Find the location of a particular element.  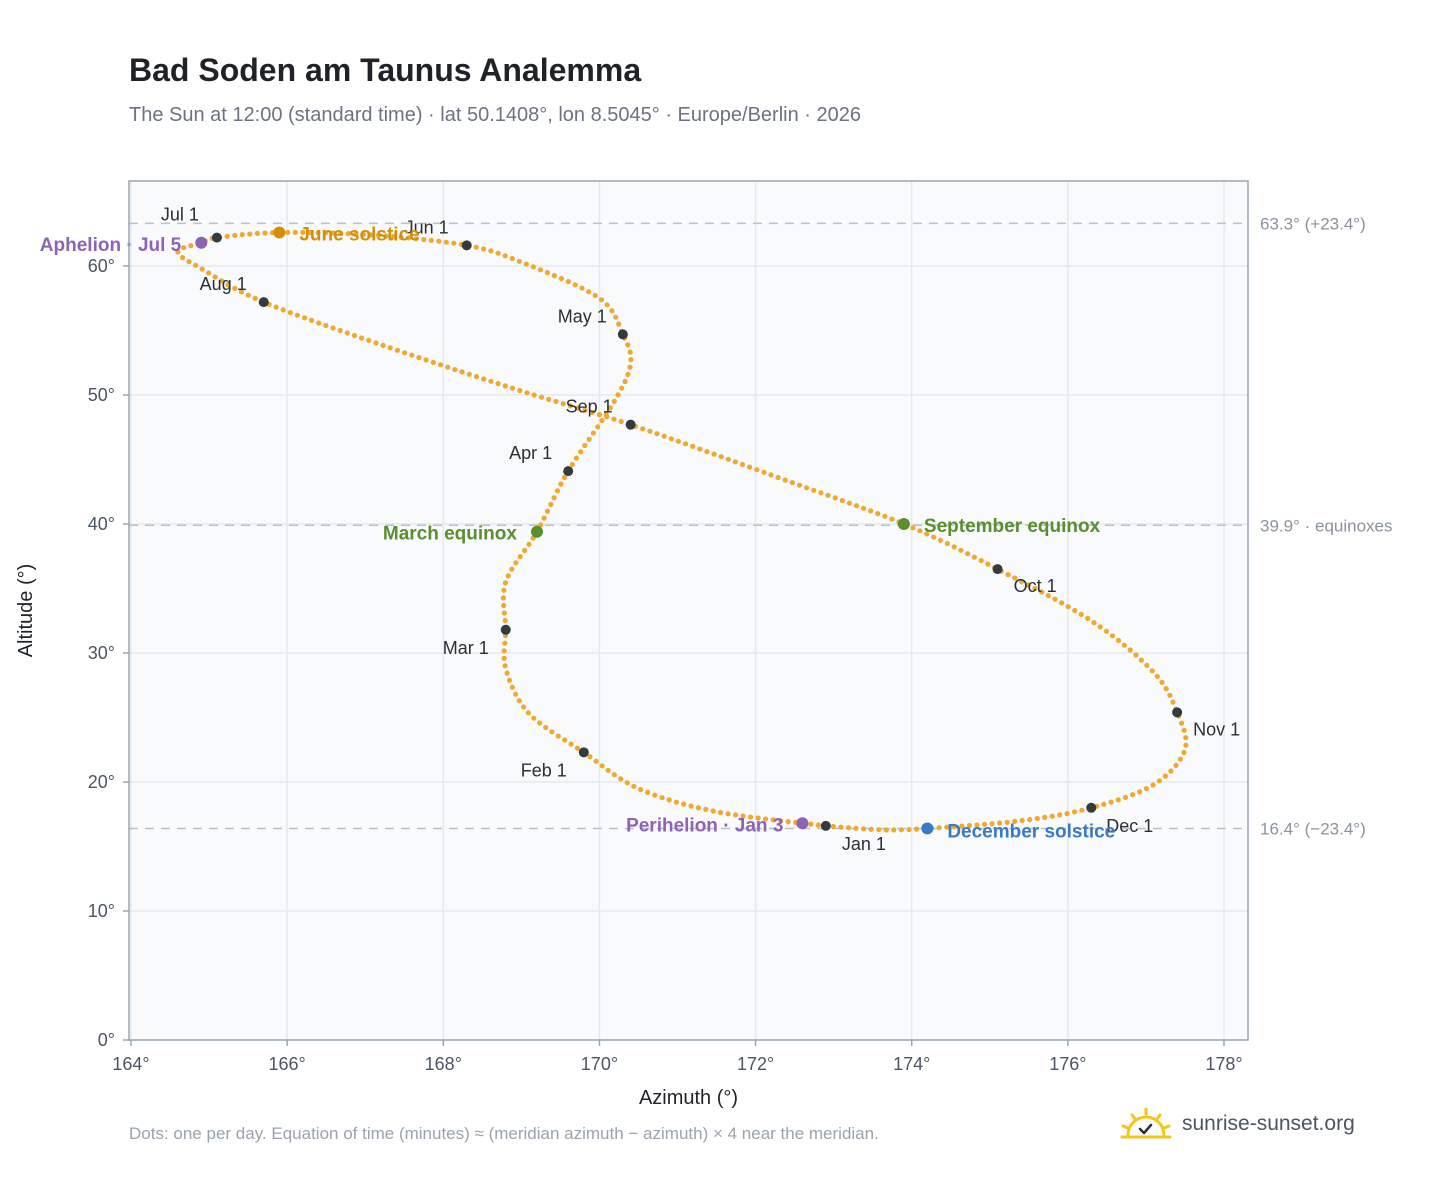

month-label: Jan 1 is located at coordinates (864, 844).